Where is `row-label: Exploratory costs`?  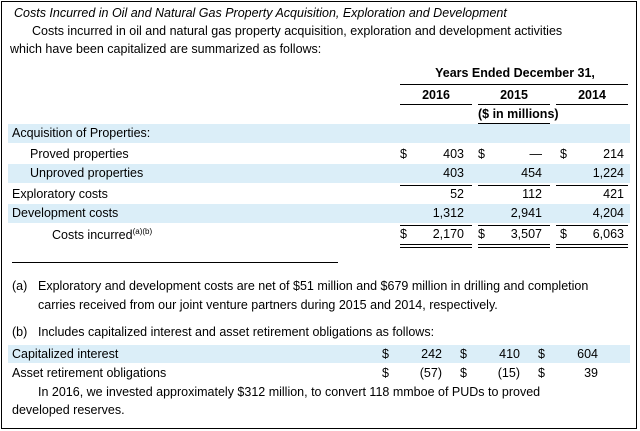
row-label: Exploratory costs is located at coordinates (60, 194).